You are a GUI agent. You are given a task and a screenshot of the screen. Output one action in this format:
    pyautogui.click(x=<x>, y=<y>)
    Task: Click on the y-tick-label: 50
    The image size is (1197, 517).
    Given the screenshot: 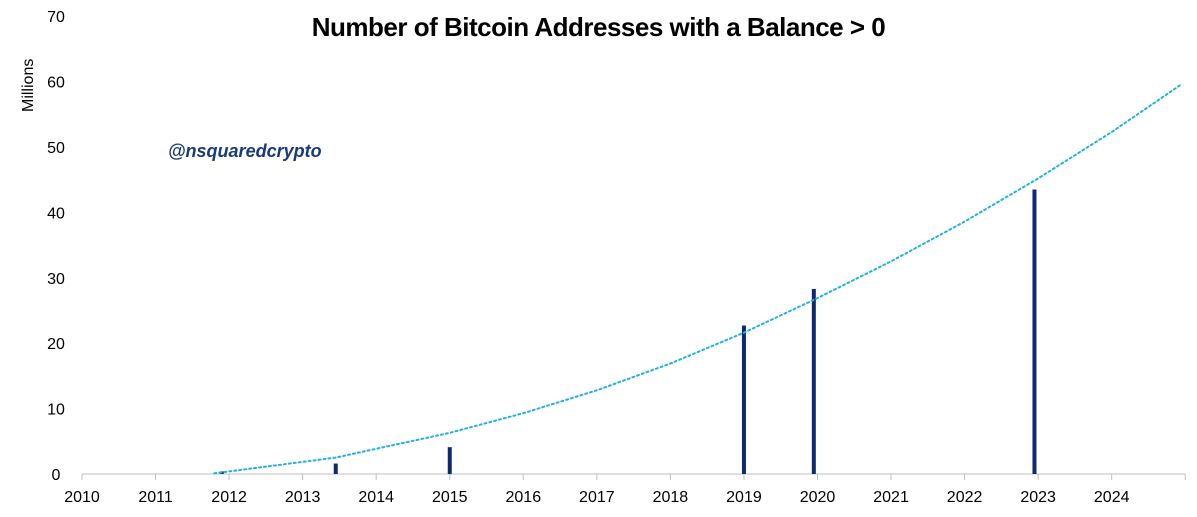 What is the action you would take?
    pyautogui.click(x=56, y=148)
    